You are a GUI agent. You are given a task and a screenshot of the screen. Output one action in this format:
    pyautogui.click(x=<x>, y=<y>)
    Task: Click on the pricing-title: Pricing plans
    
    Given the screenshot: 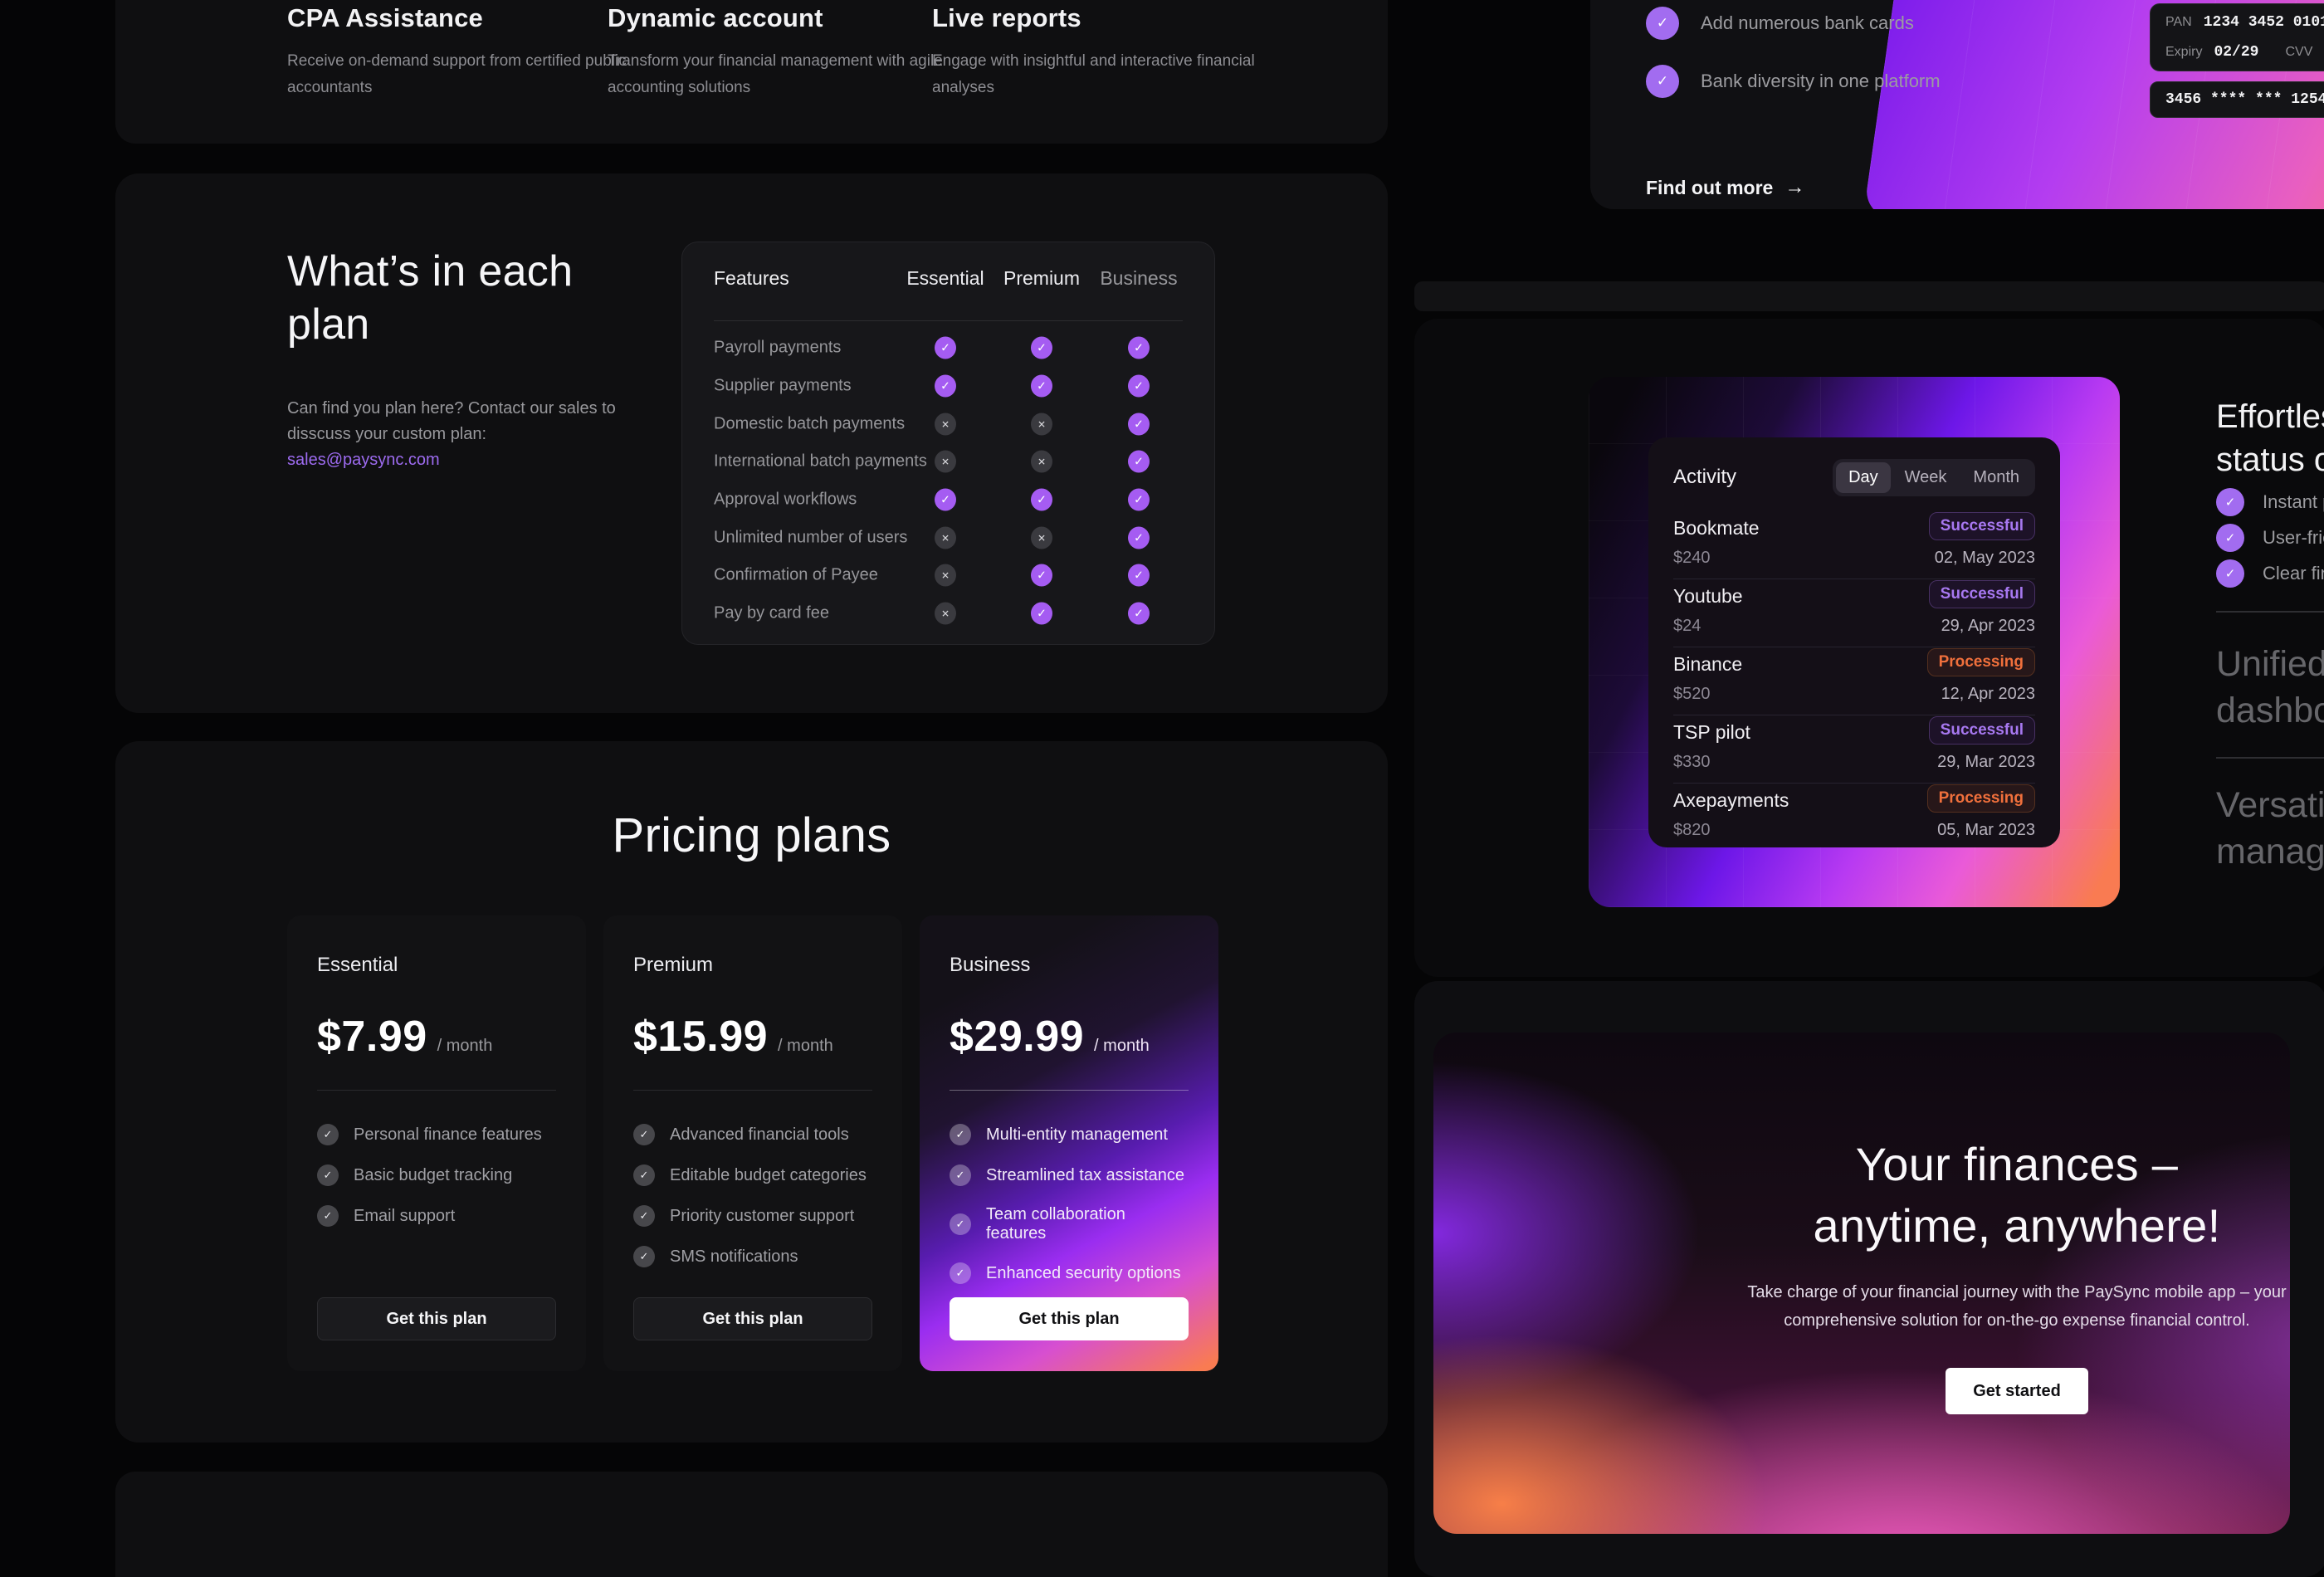 What is the action you would take?
    pyautogui.click(x=751, y=835)
    